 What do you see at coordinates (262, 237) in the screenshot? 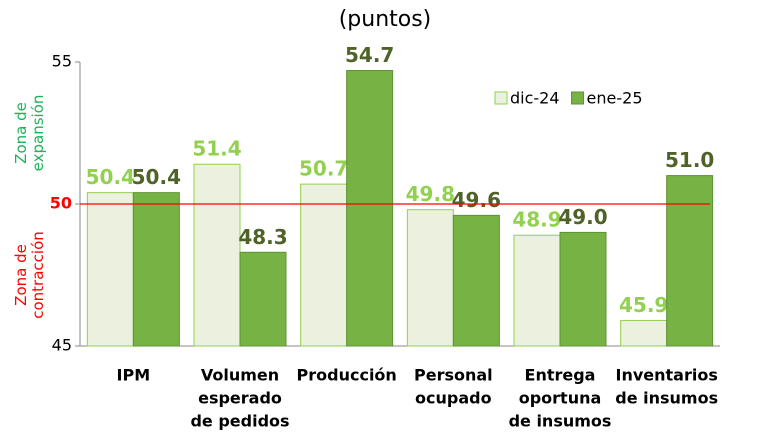
I see `value-label: 48.3` at bounding box center [262, 237].